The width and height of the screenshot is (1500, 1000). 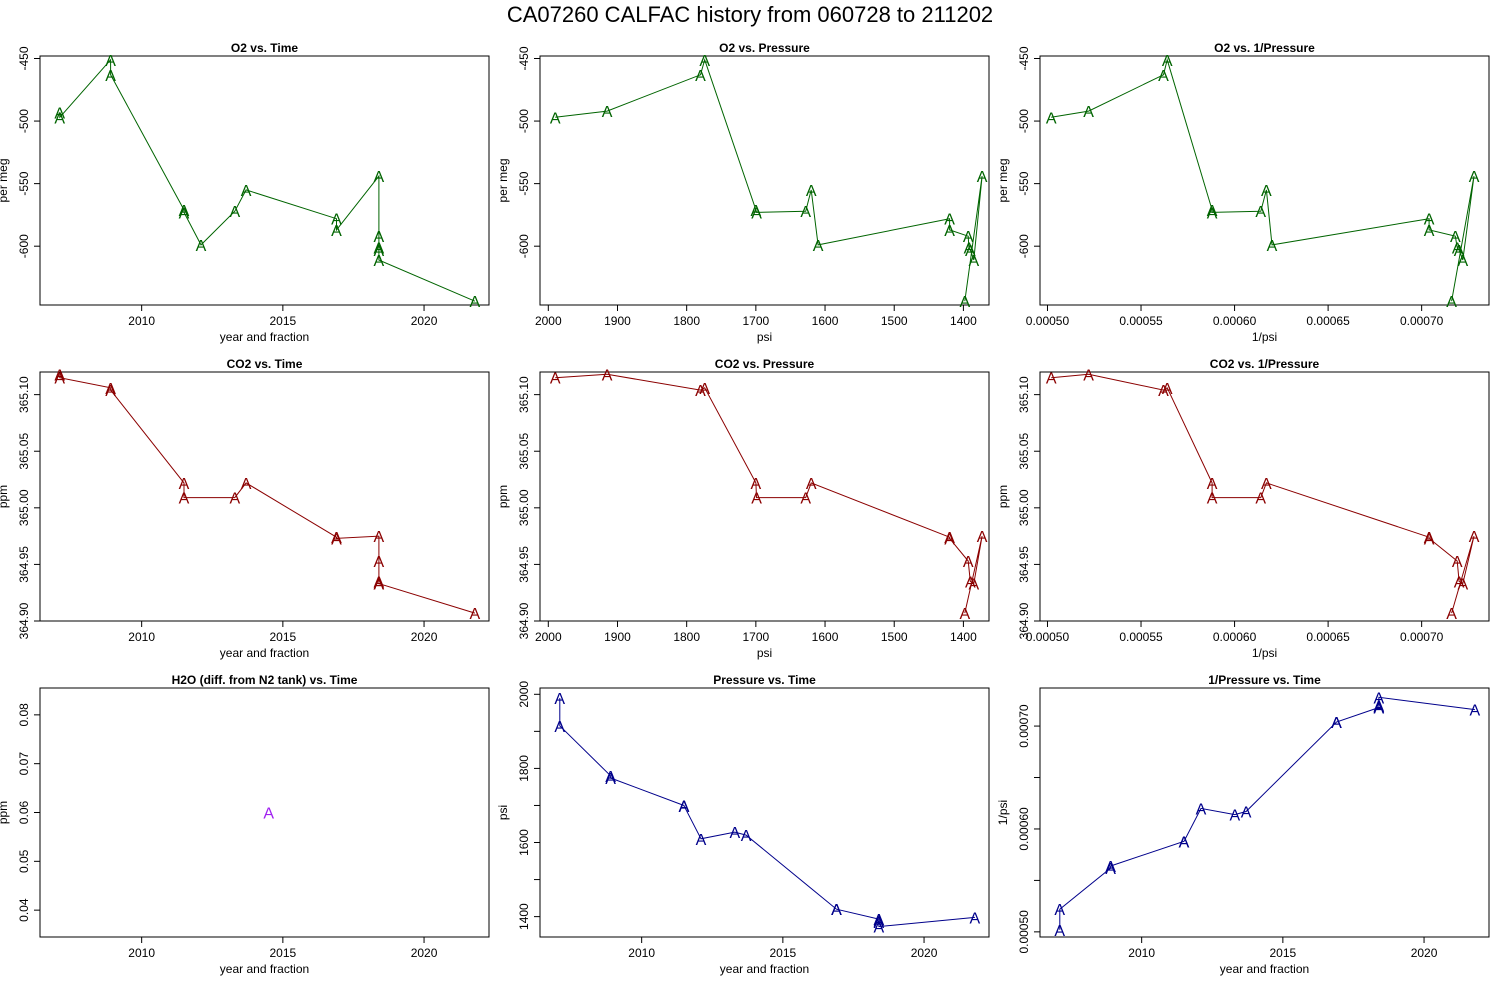 What do you see at coordinates (764, 48) in the screenshot?
I see `panel-title: O2 vs. Pressure` at bounding box center [764, 48].